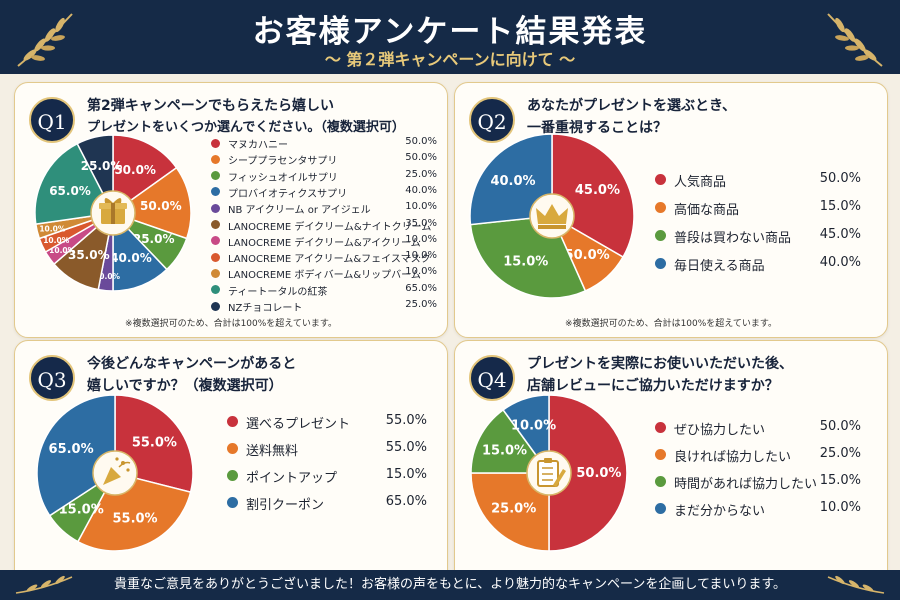  Describe the element at coordinates (89, 255) in the screenshot. I see `slice-label: 35.0%` at that location.